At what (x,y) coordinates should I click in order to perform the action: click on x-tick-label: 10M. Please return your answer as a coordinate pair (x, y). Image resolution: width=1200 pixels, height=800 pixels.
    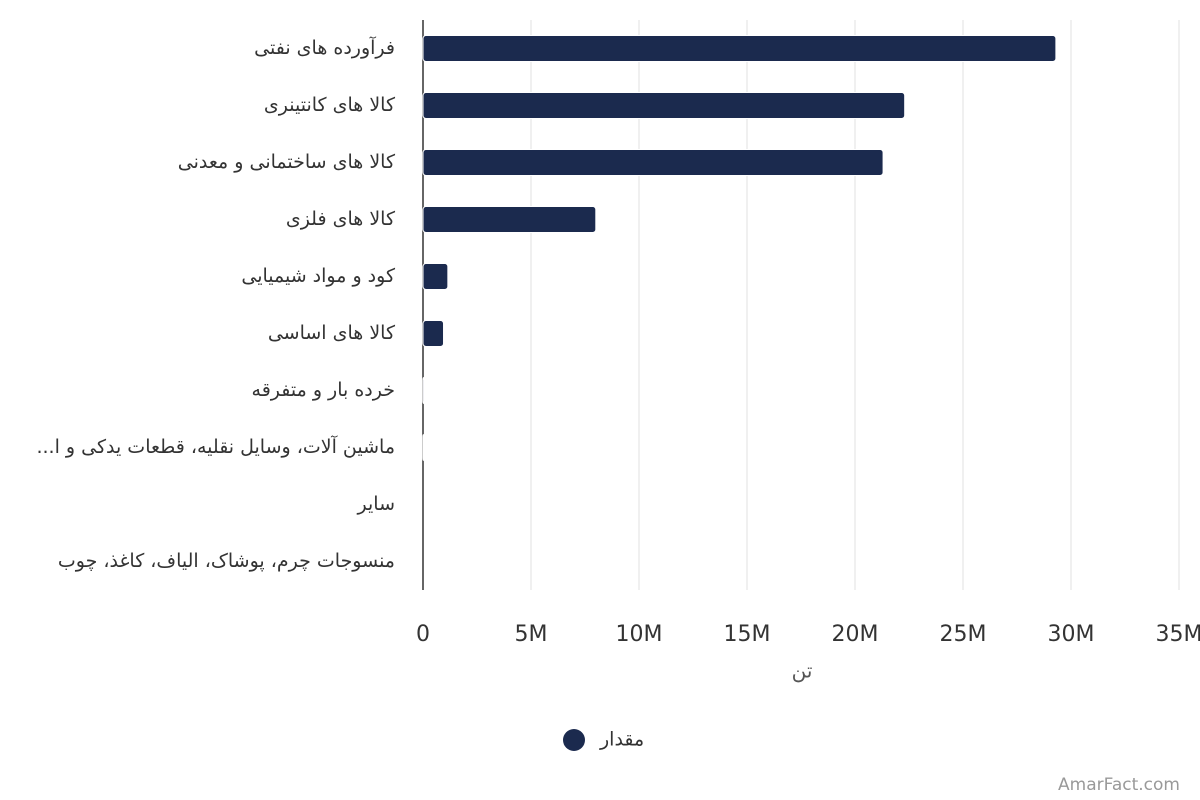
    Looking at the image, I should click on (639, 634).